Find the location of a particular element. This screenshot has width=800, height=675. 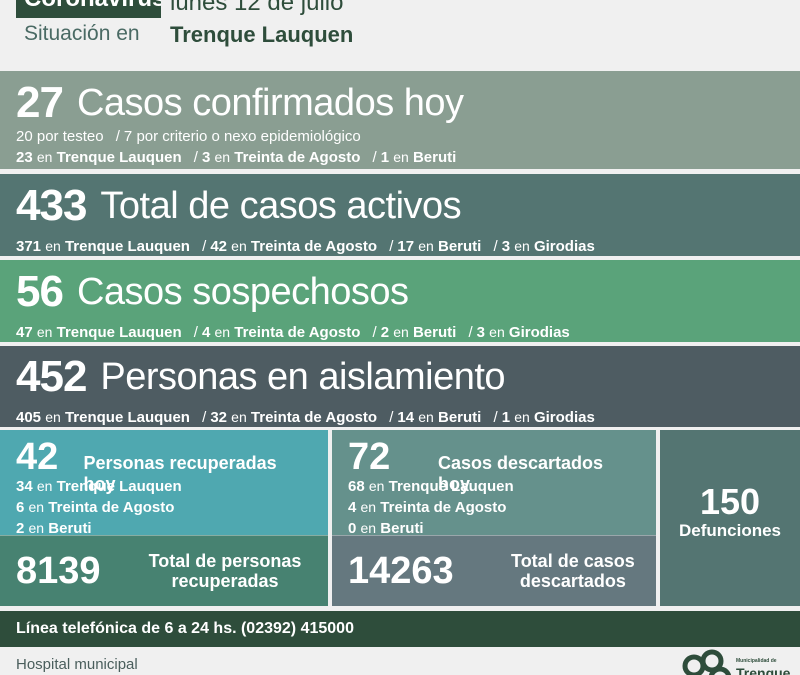

discarded-today-title: Casos descartados hoy is located at coordinates (520, 473).